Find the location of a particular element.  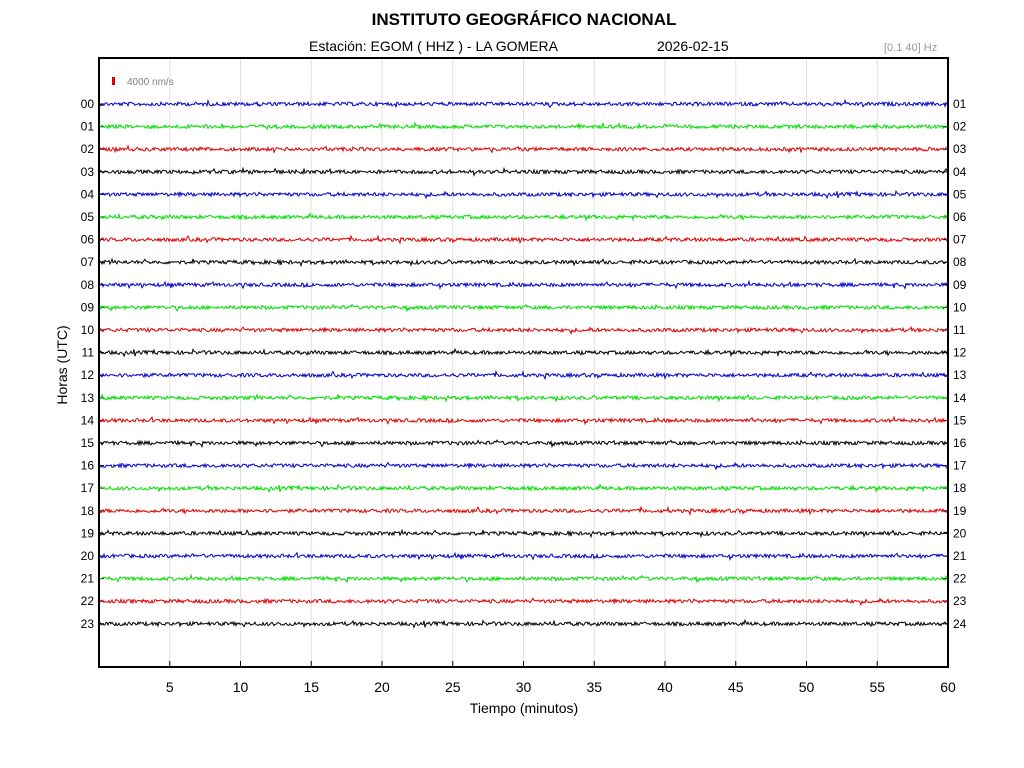

x-axis-label: Tiempo (minutos) is located at coordinates (524, 708).